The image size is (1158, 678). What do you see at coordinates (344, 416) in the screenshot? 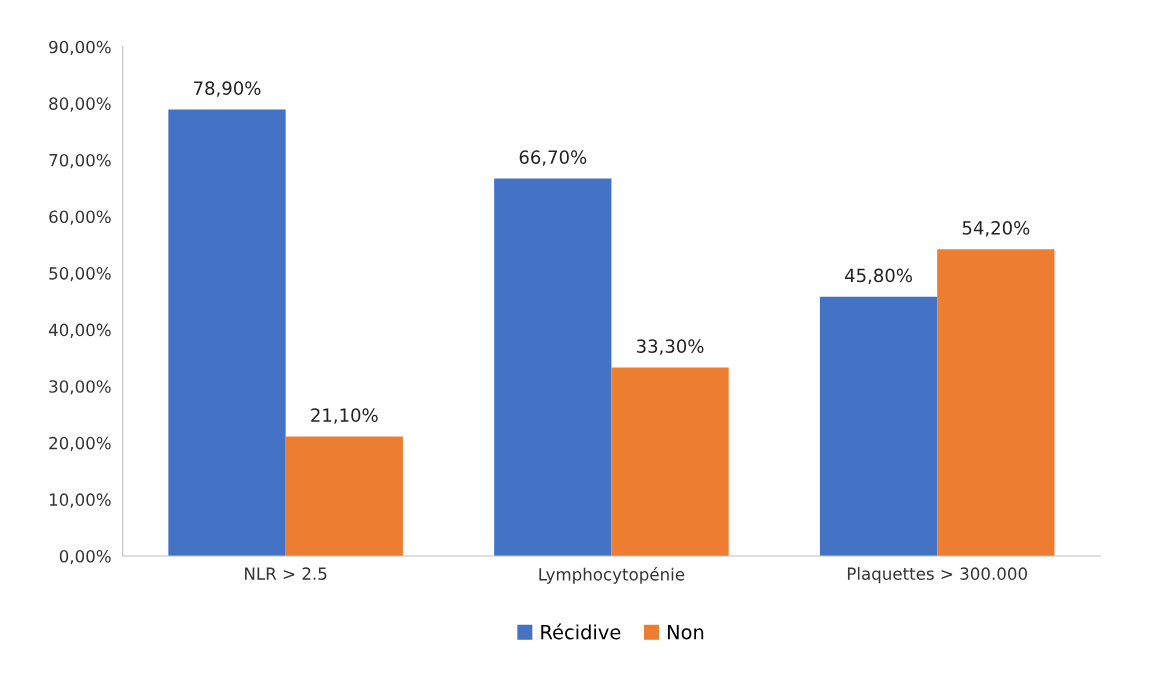
I see `data-label: 21,10%` at bounding box center [344, 416].